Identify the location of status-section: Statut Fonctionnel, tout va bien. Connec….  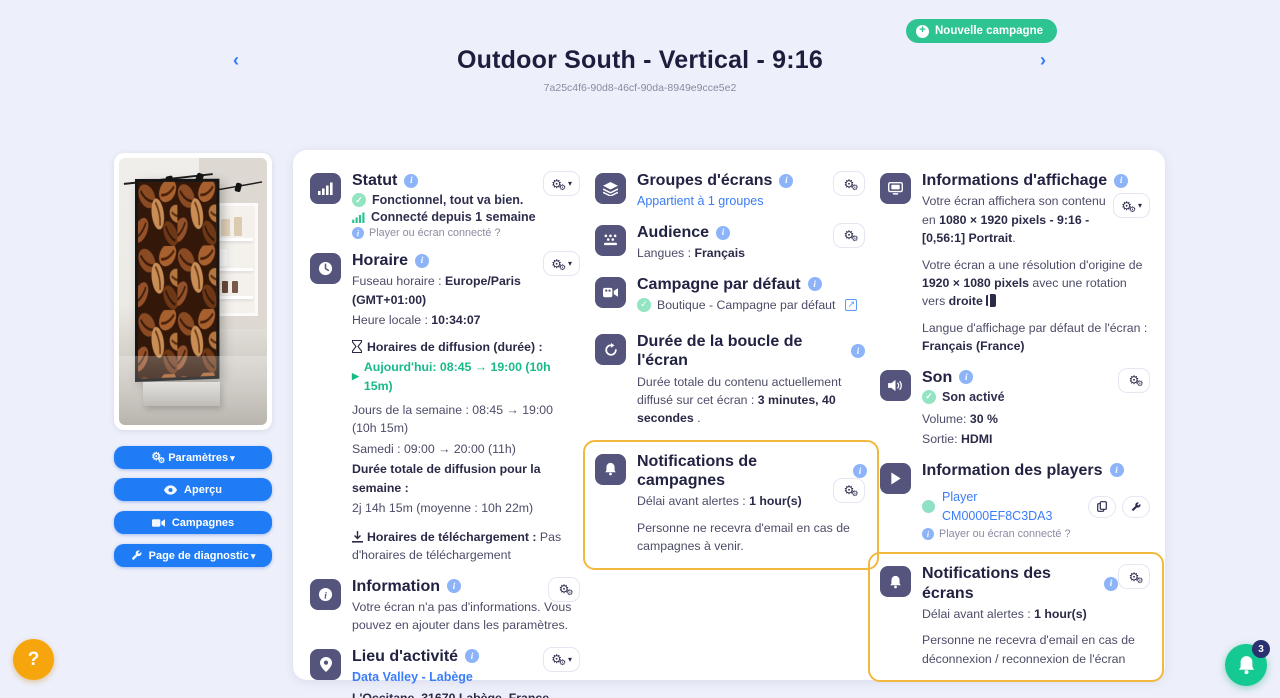
(445, 205).